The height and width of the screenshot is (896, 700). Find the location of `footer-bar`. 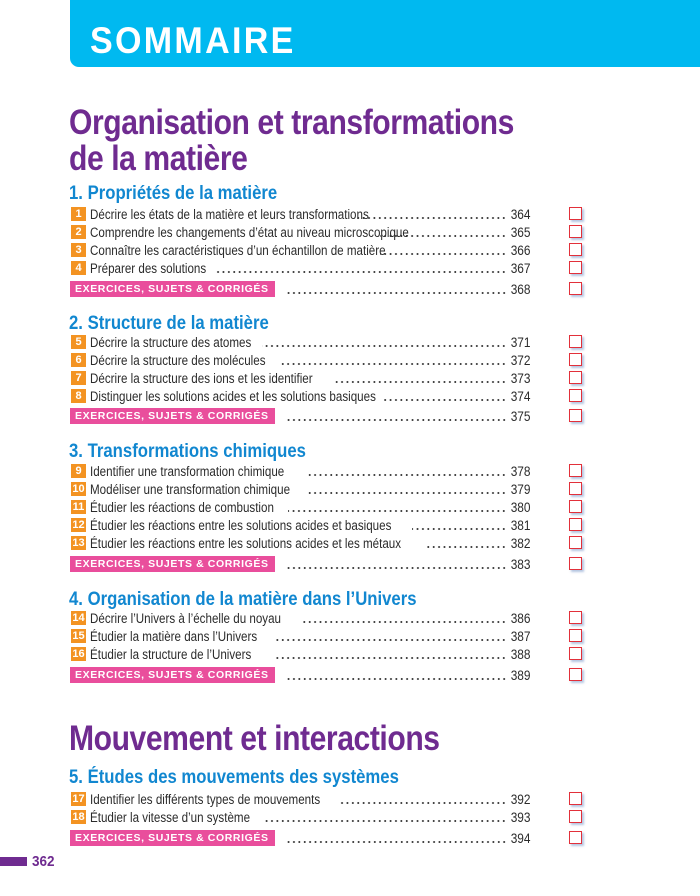

footer-bar is located at coordinates (13, 861).